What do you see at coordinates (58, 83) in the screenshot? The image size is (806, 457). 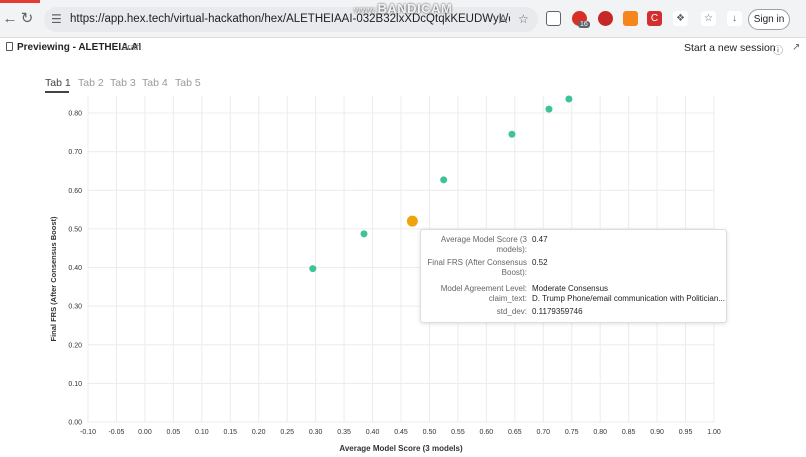 I see `tab-1: Tab 1` at bounding box center [58, 83].